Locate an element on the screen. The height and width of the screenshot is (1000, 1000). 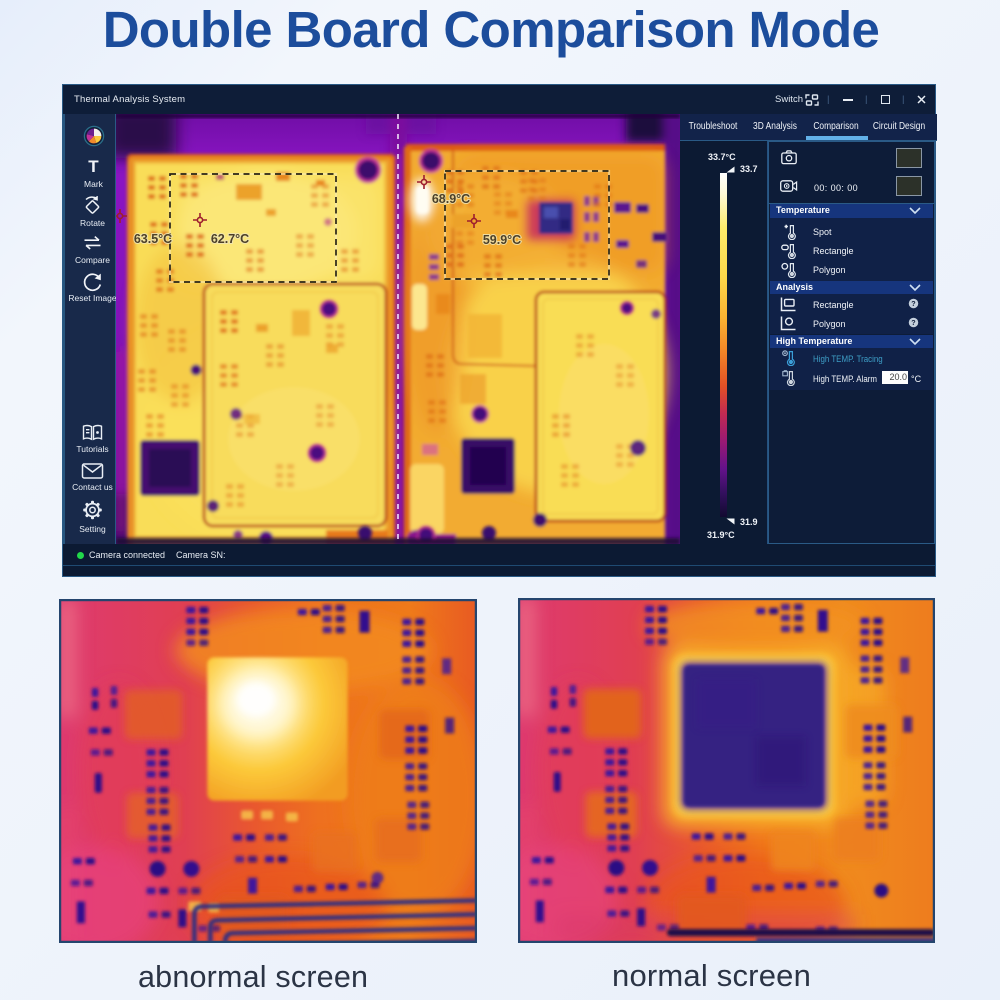
svg-text: 59.9°C is located at coordinates (502, 240).